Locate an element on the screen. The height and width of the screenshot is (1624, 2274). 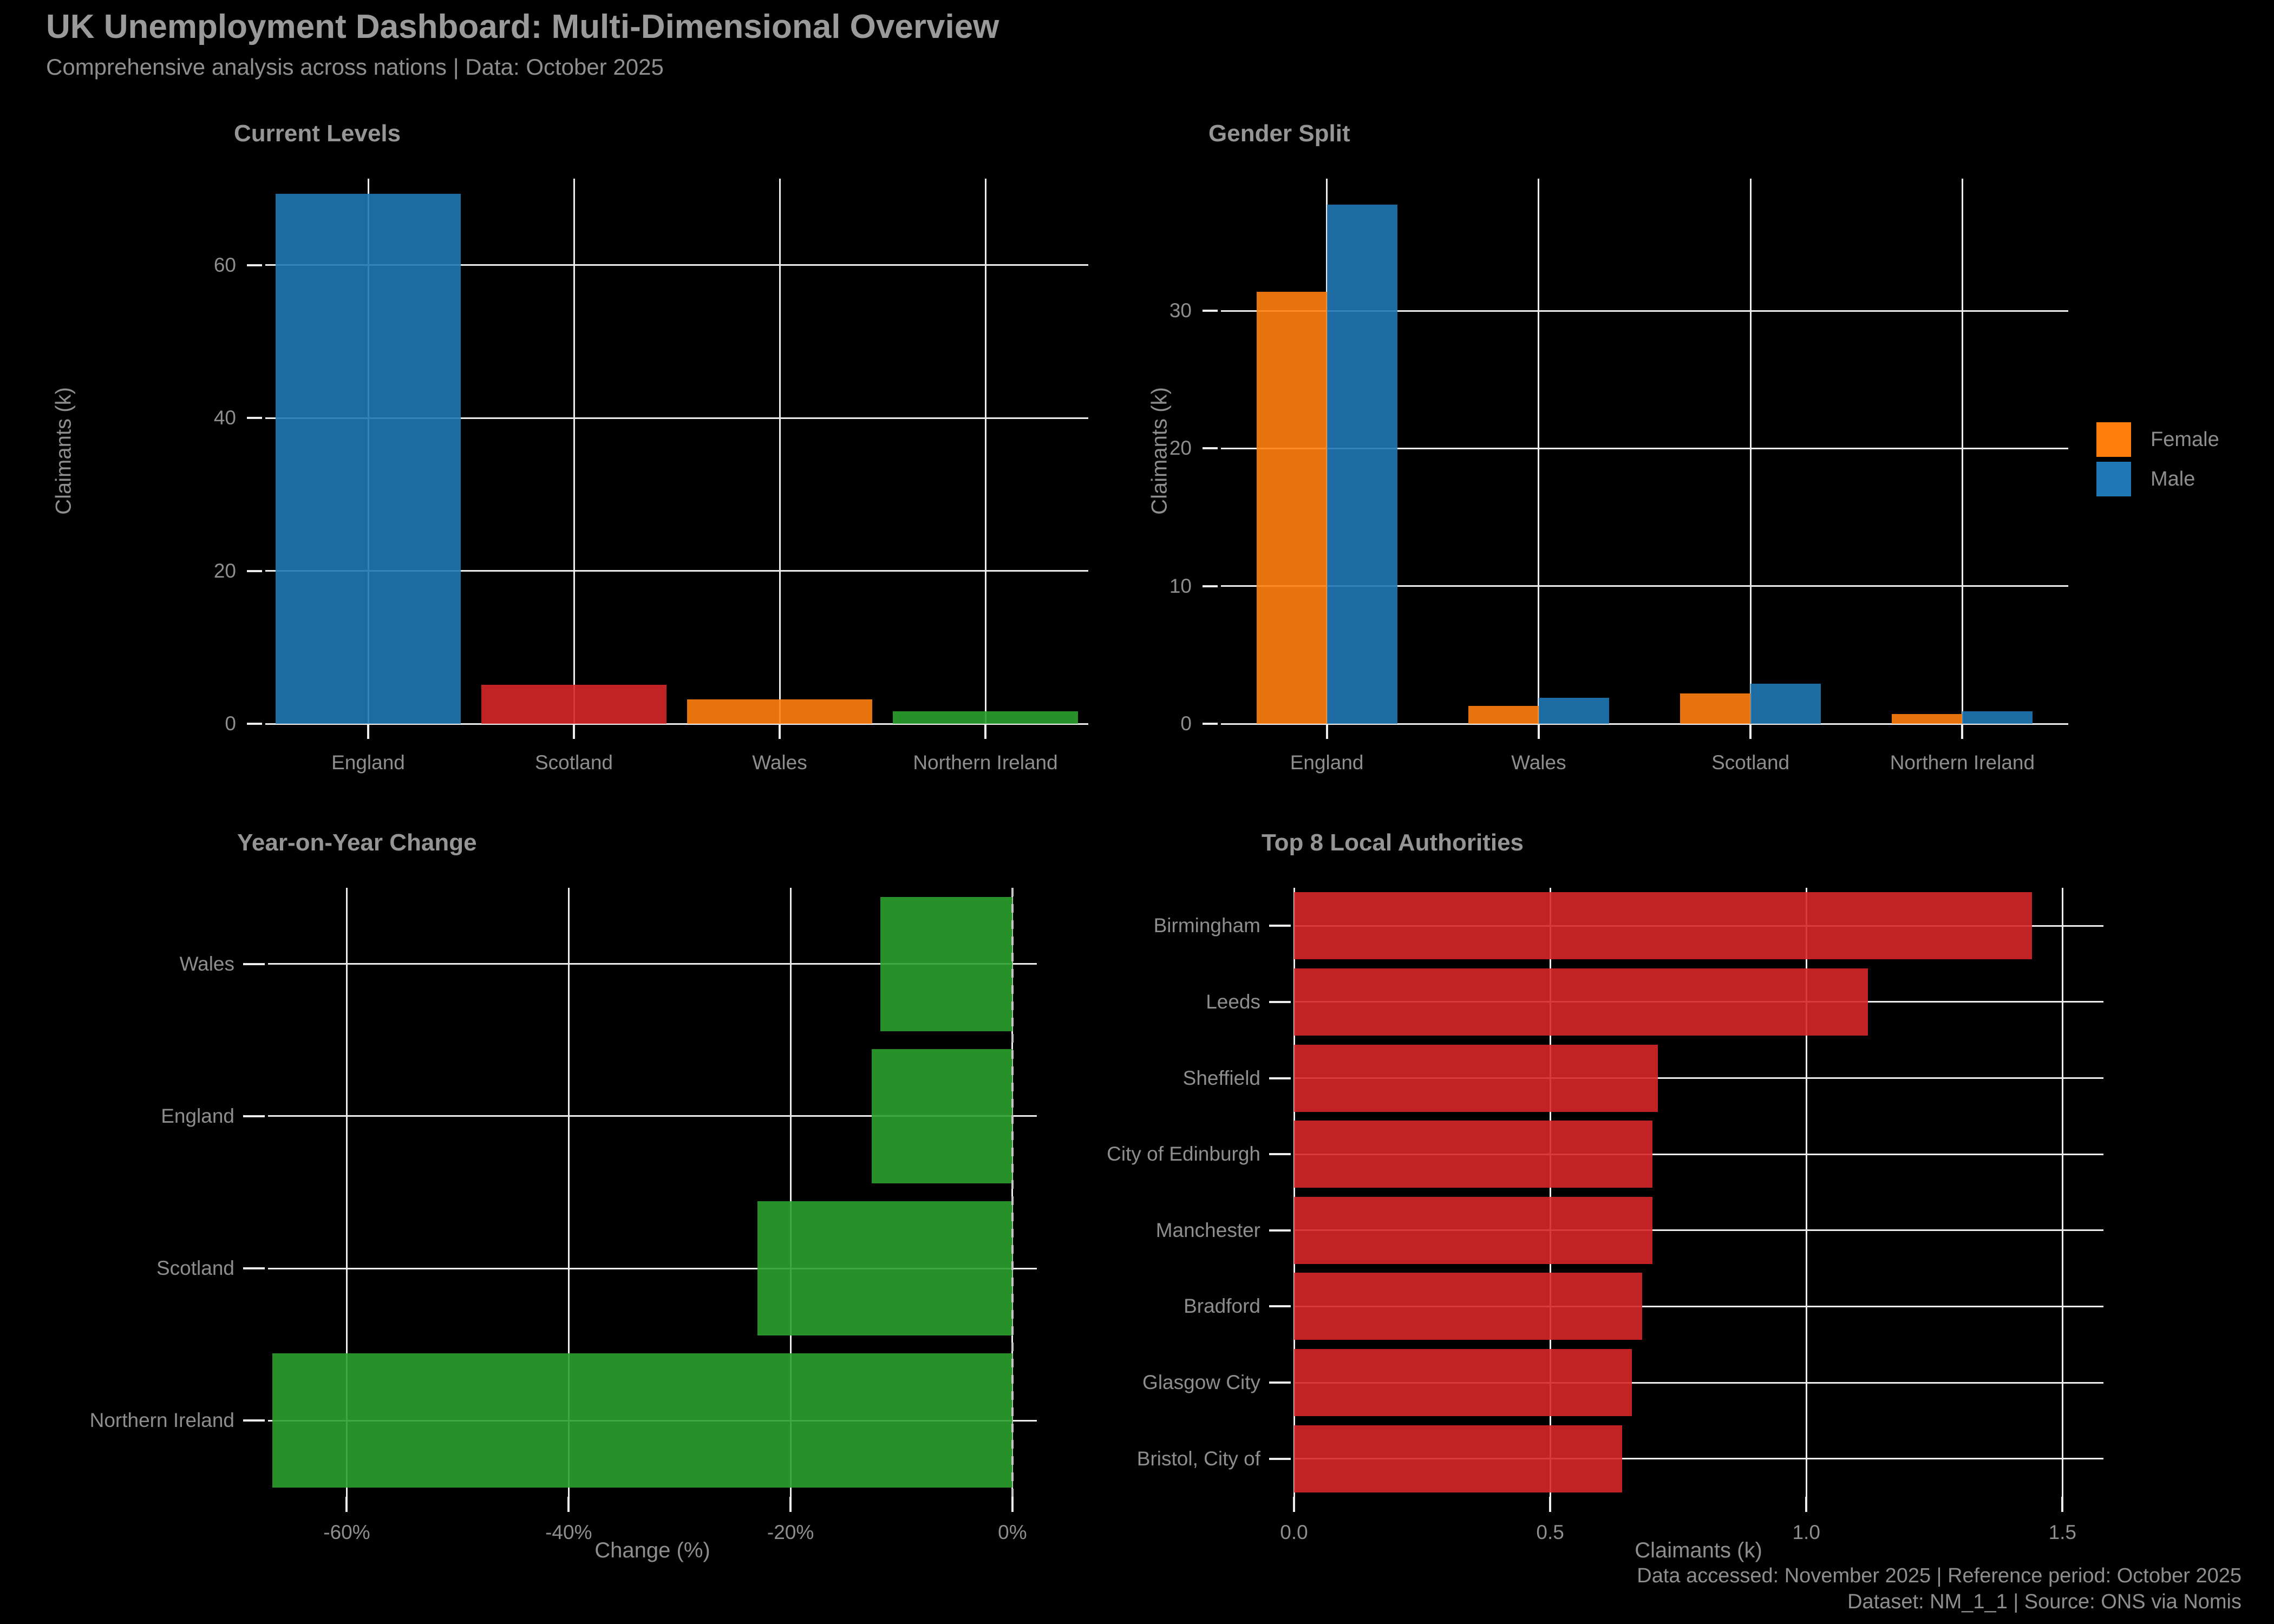
footer-line-2: Dataset: NM_1_1 | Source: ONS via Nomis is located at coordinates (2045, 1601).